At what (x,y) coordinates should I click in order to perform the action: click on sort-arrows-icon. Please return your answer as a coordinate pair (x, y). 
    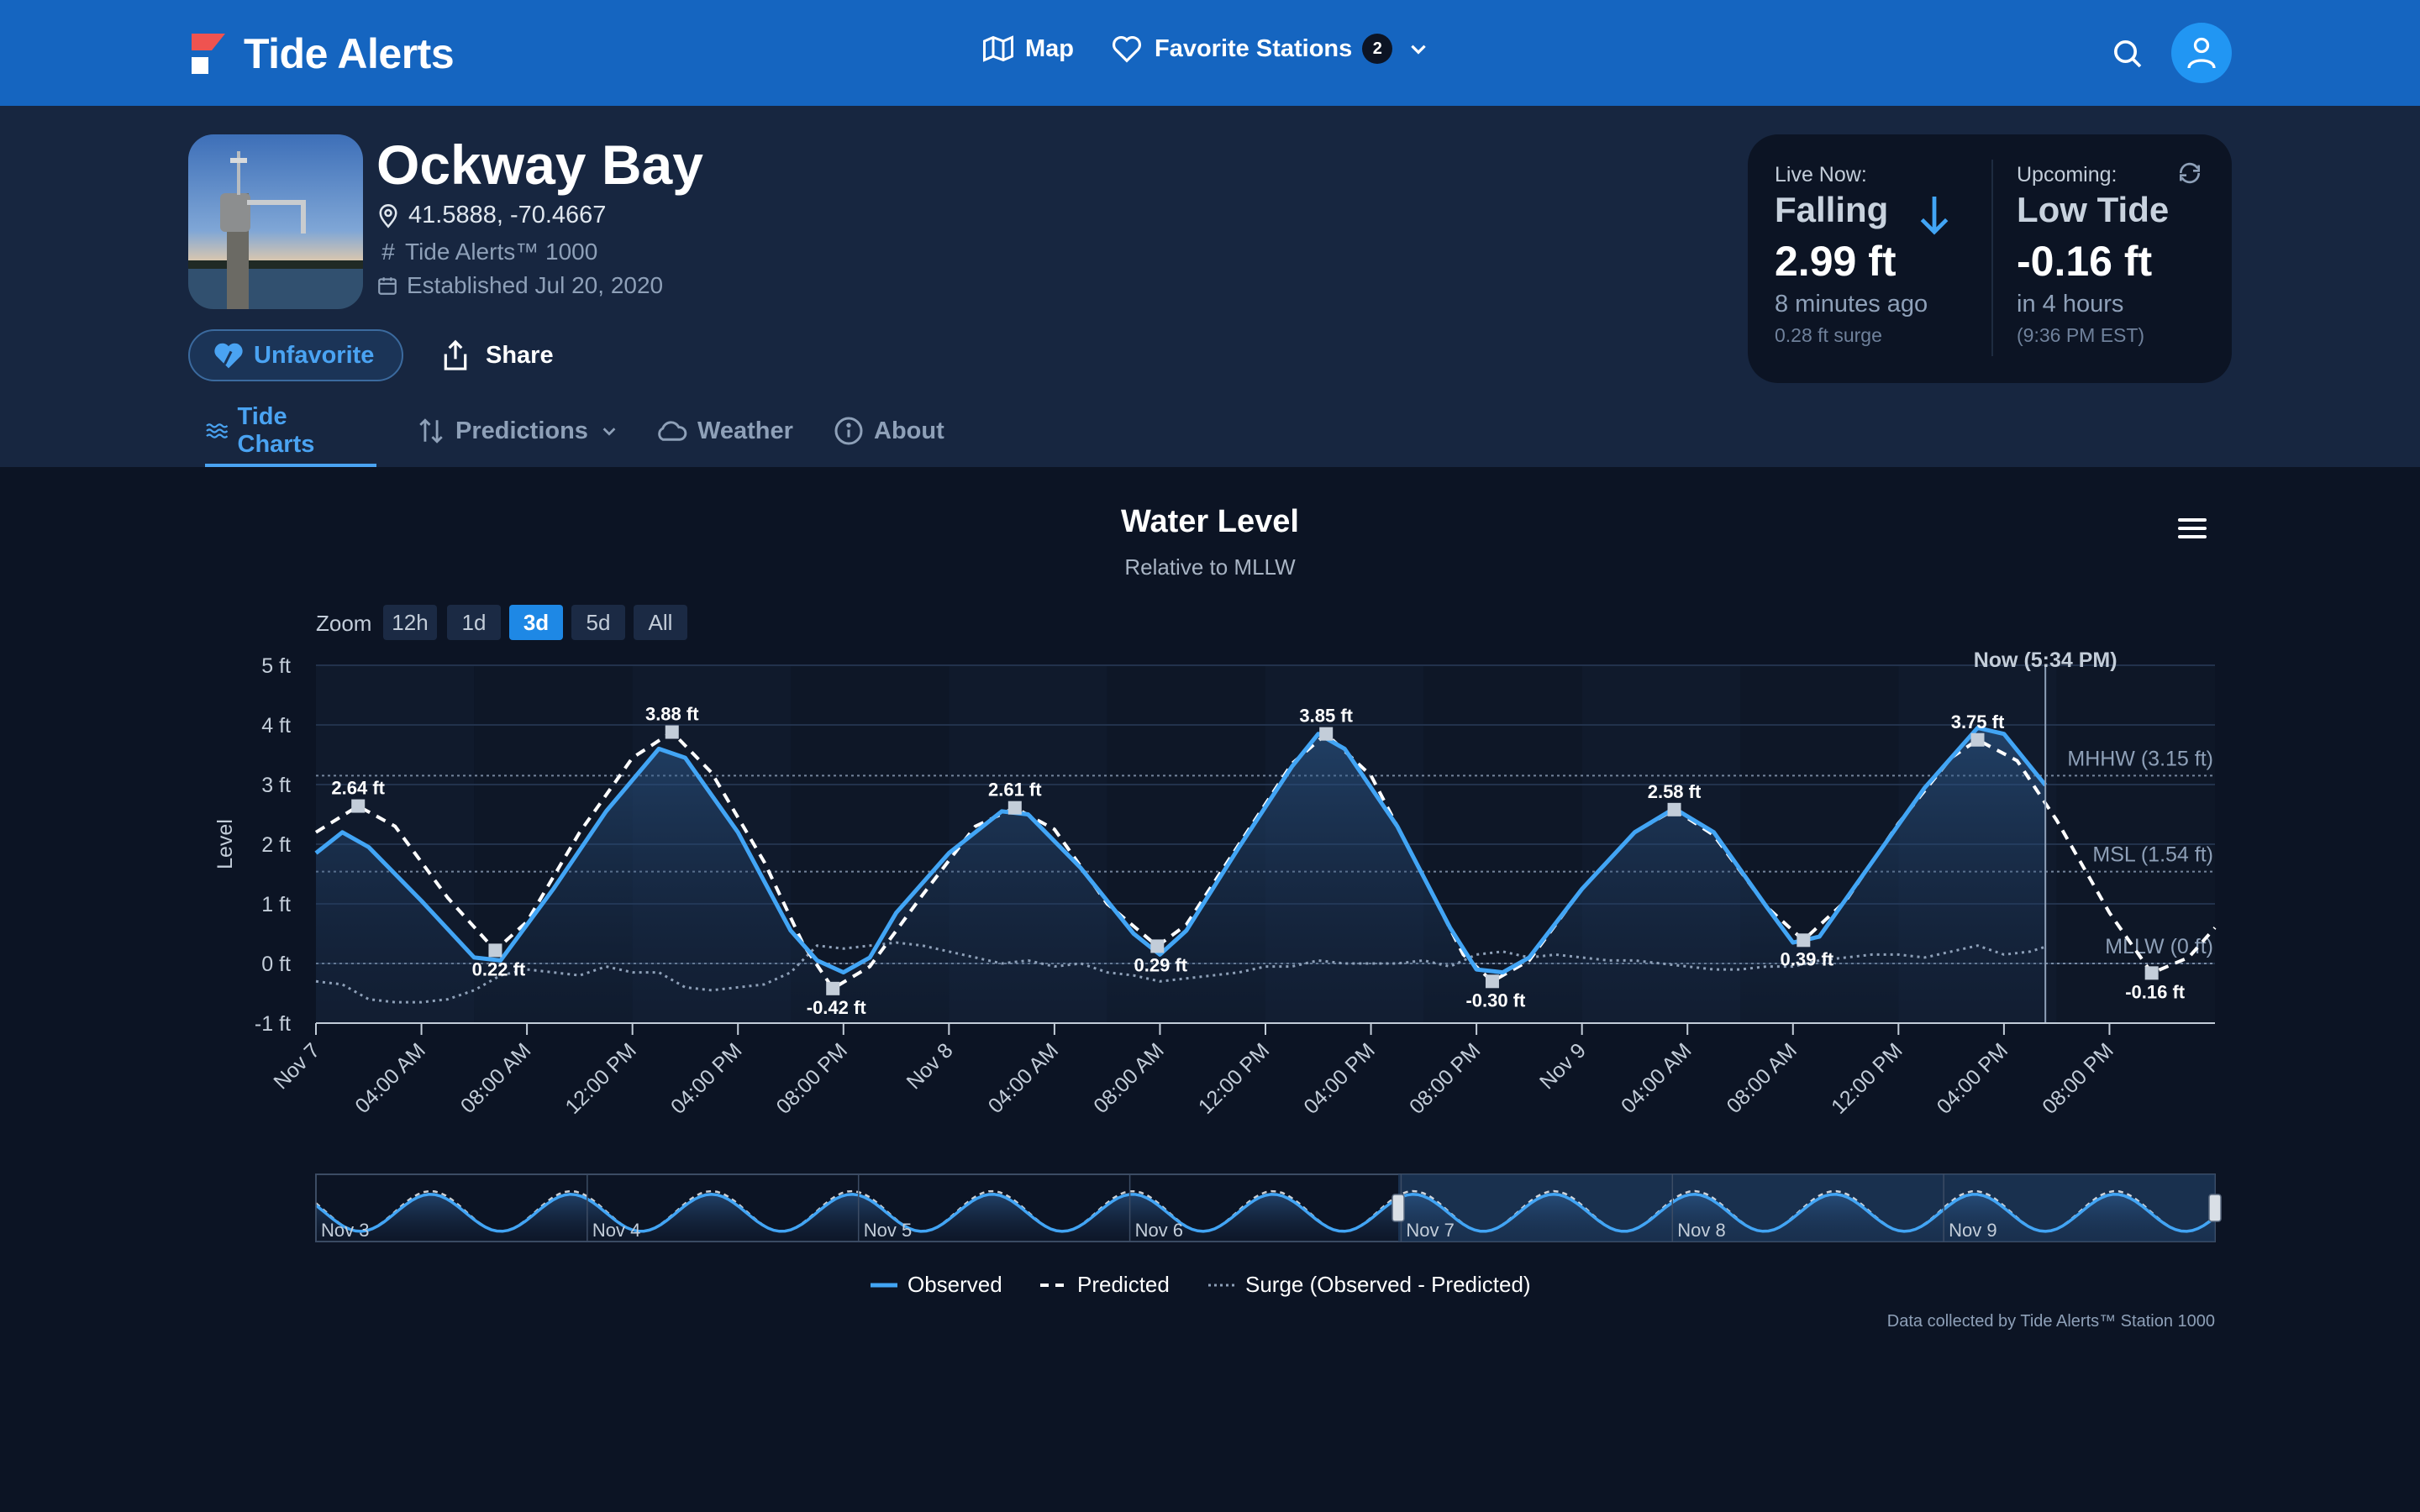
    Looking at the image, I should click on (431, 431).